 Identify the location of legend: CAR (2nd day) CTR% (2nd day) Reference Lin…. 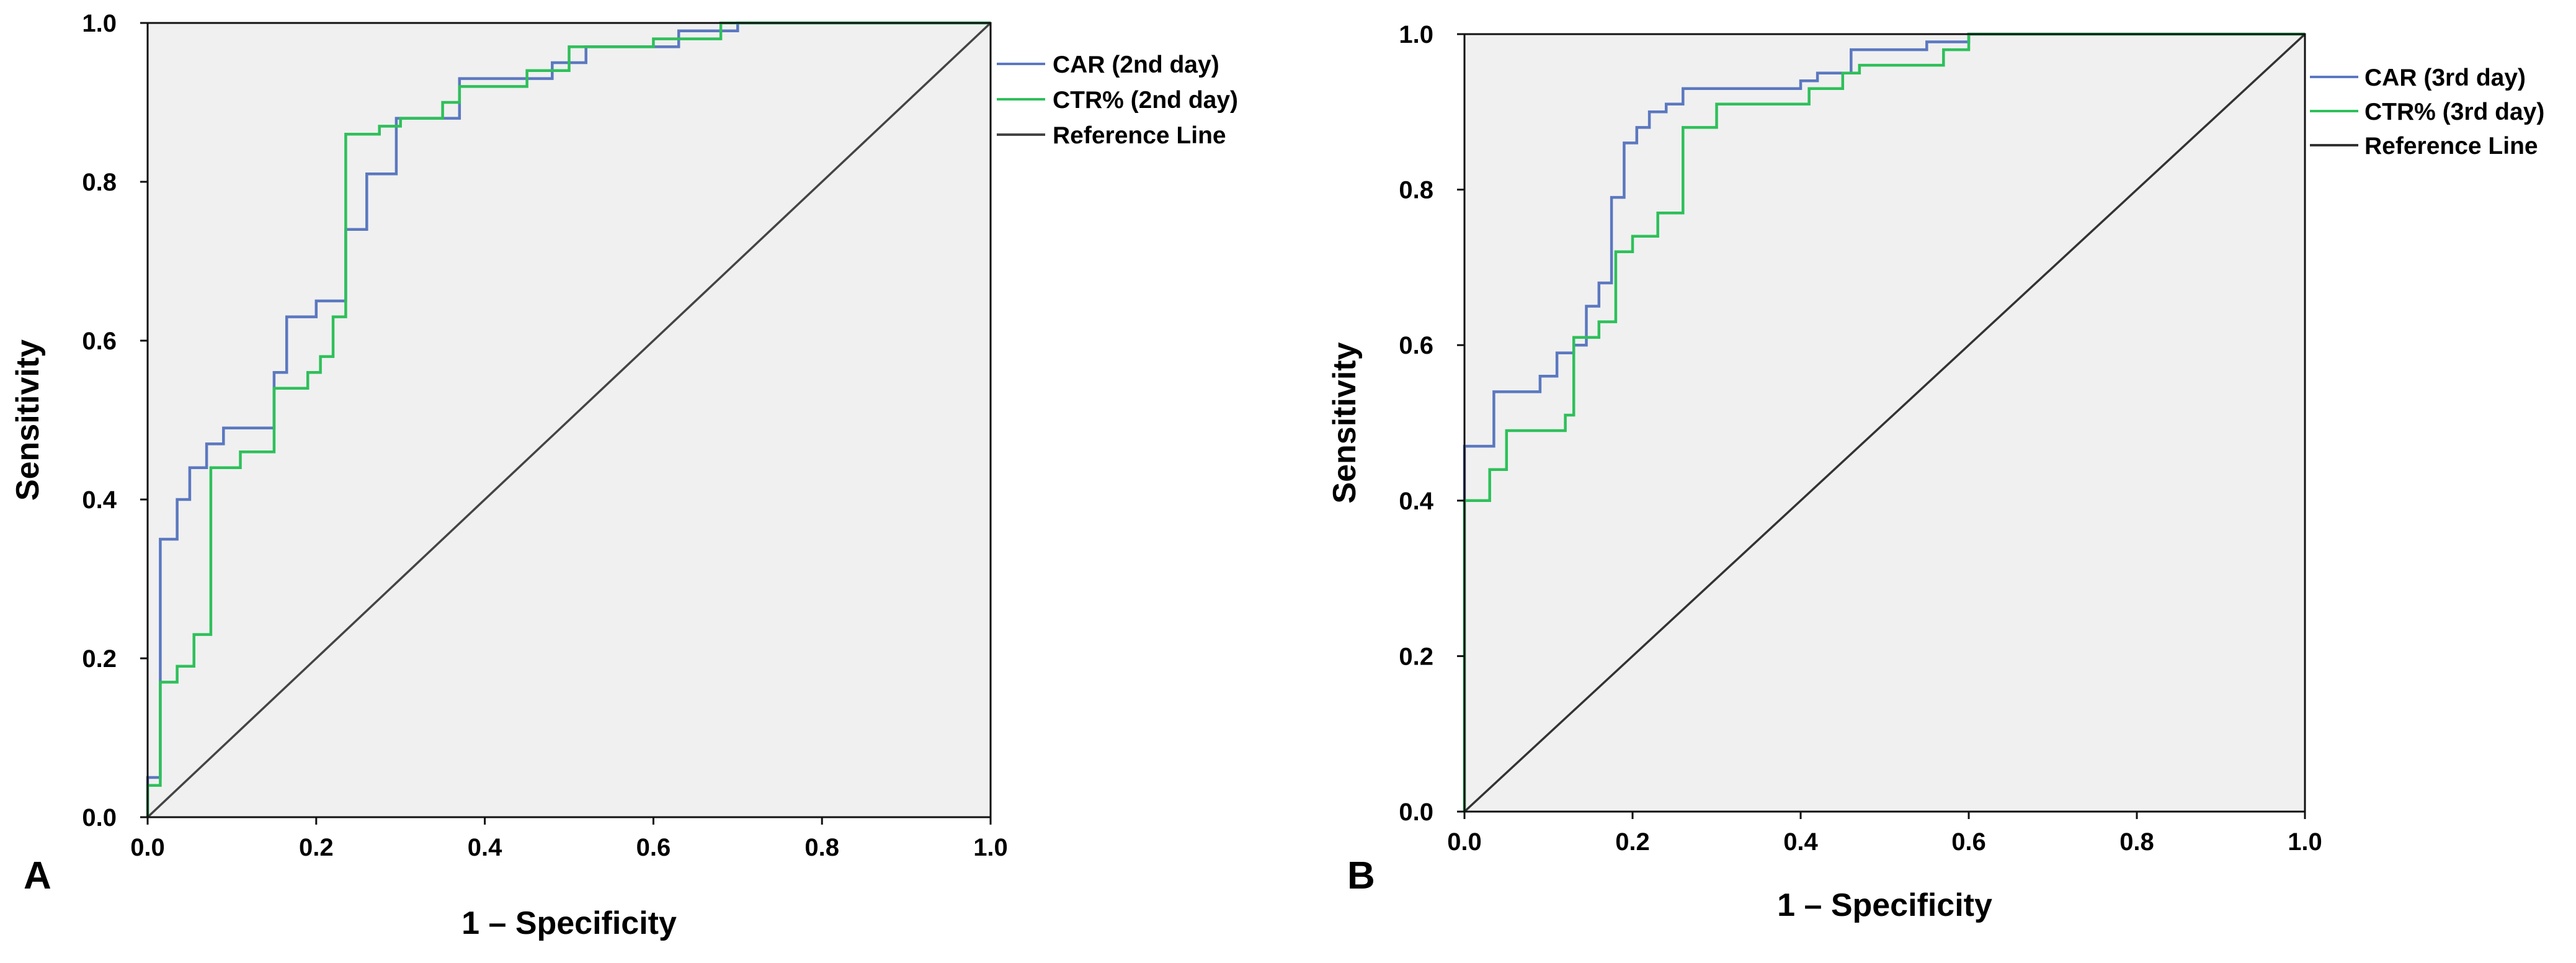
(1118, 101).